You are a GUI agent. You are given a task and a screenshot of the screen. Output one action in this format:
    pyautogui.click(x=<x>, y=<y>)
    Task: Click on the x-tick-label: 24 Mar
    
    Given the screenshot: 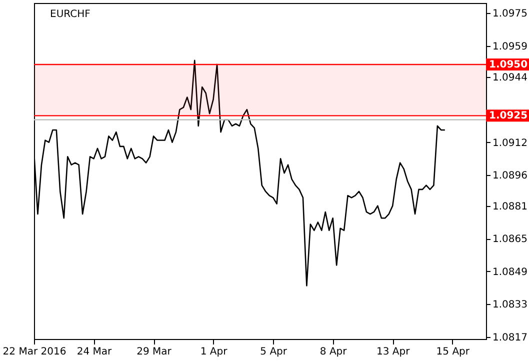 What is the action you would take?
    pyautogui.click(x=94, y=352)
    